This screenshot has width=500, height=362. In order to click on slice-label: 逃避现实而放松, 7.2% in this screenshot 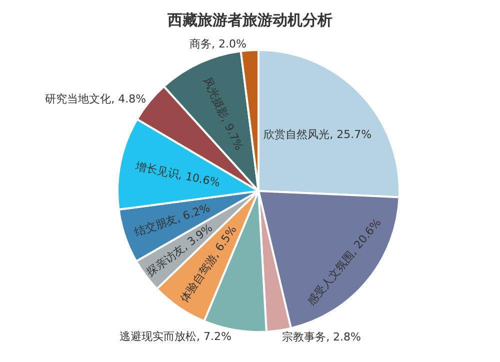, I will do `click(175, 336)`.